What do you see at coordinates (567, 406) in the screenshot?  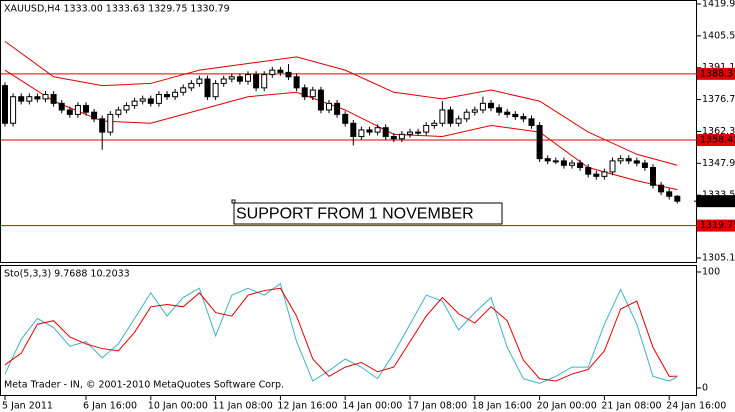 I see `x-tick-label: 20 Jan 00:00` at bounding box center [567, 406].